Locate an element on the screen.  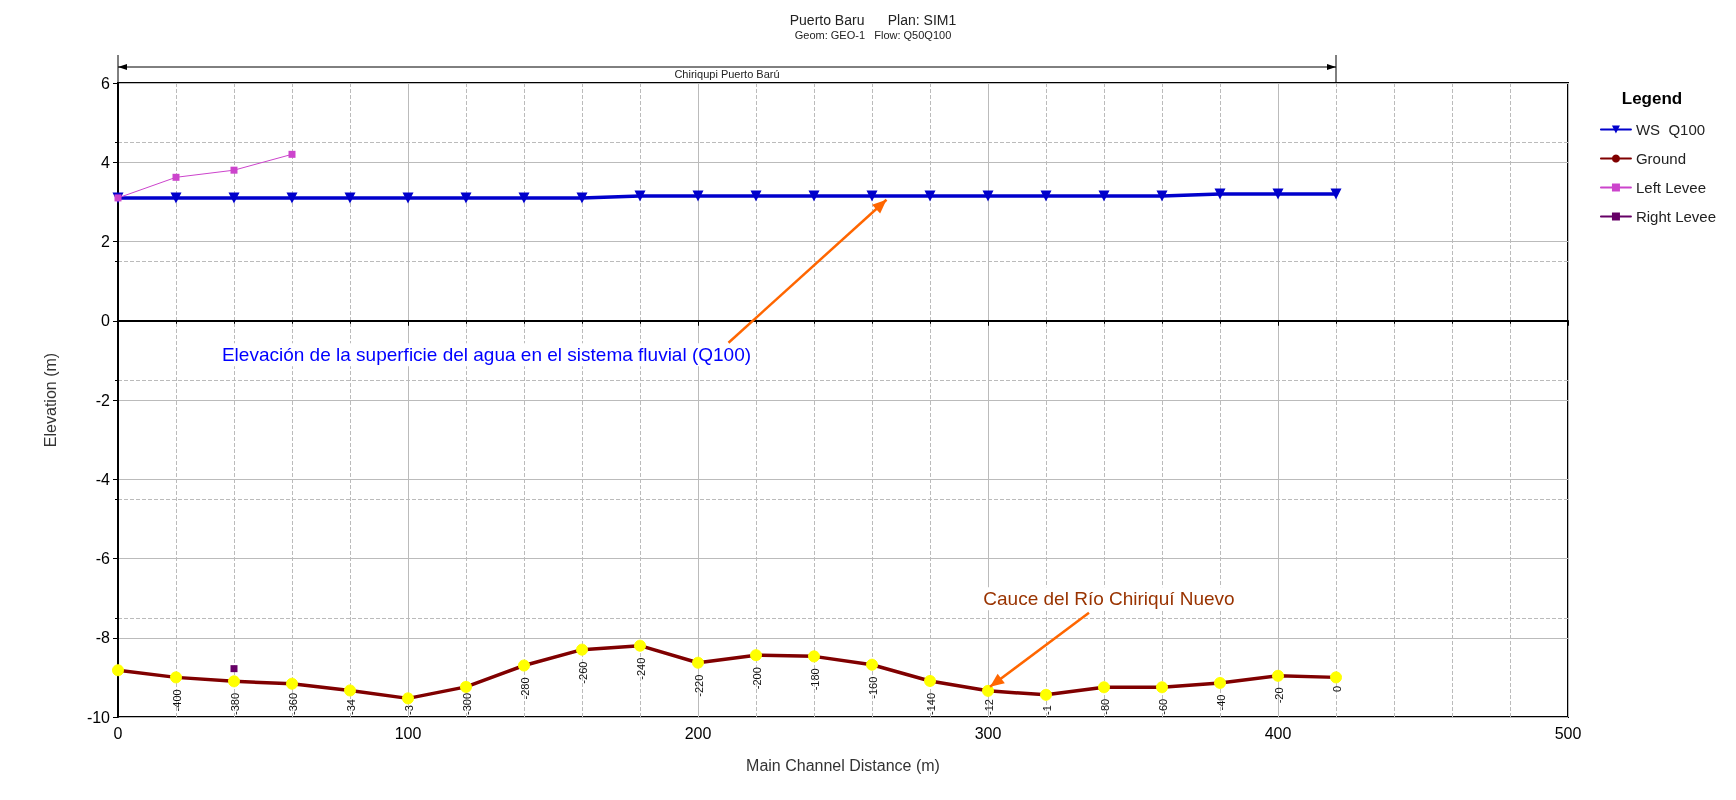
y-tick-label: 4 is located at coordinates (106, 162).